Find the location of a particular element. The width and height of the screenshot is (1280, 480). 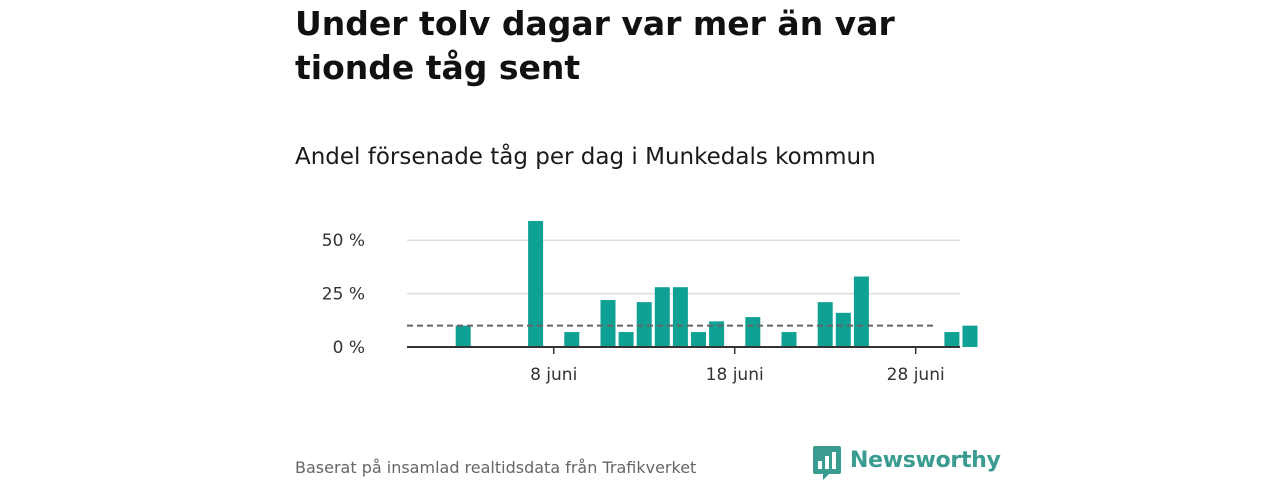

grid-lines is located at coordinates (683, 267).